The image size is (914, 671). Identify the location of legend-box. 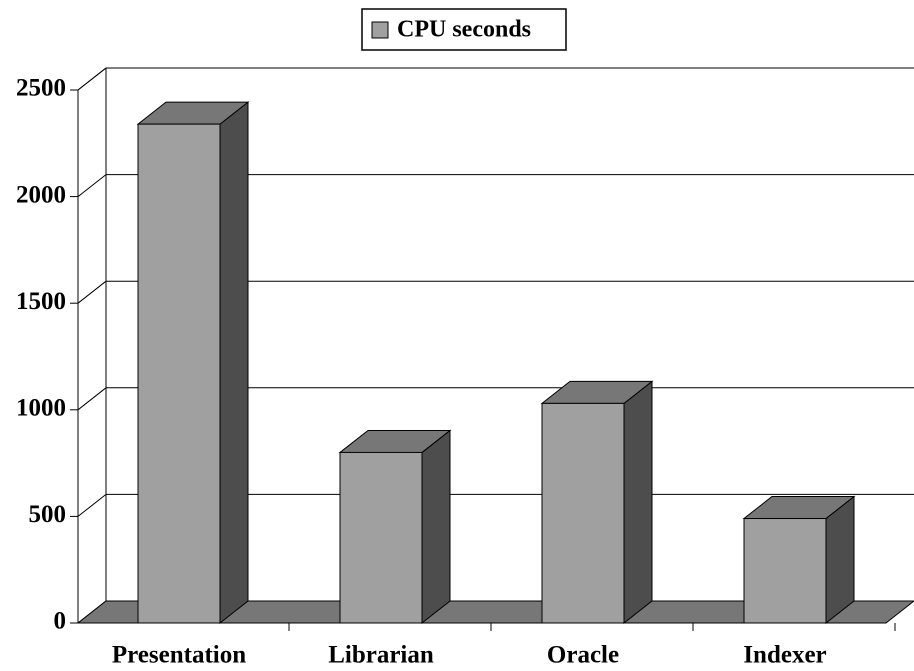
(464, 29).